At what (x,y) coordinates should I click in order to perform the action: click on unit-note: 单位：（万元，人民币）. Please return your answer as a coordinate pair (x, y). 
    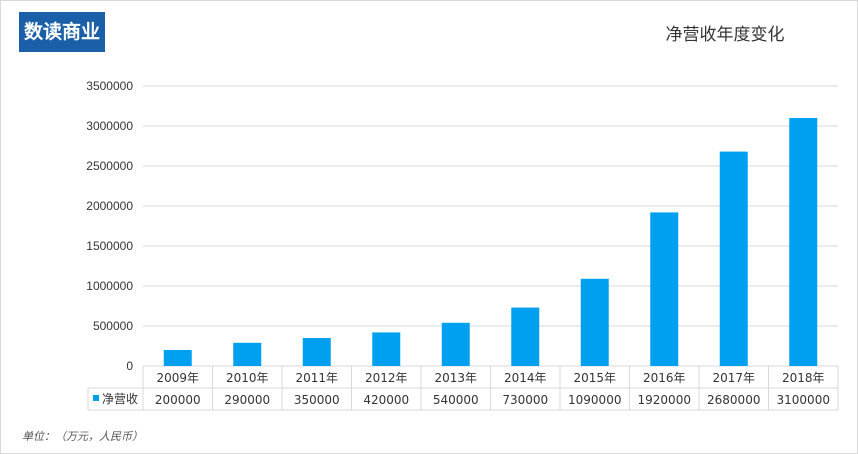
    Looking at the image, I should click on (82, 436).